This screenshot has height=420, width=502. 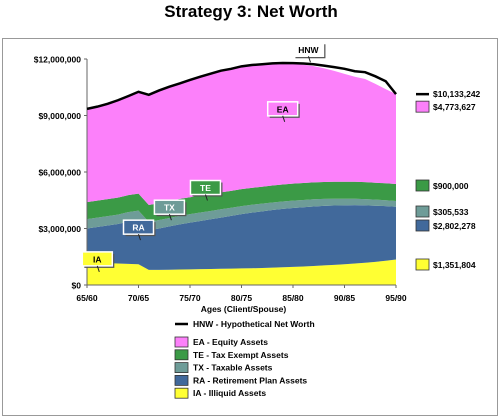 What do you see at coordinates (254, 324) in the screenshot?
I see `svg-text: HNW - Hypothetical Net Worth` at bounding box center [254, 324].